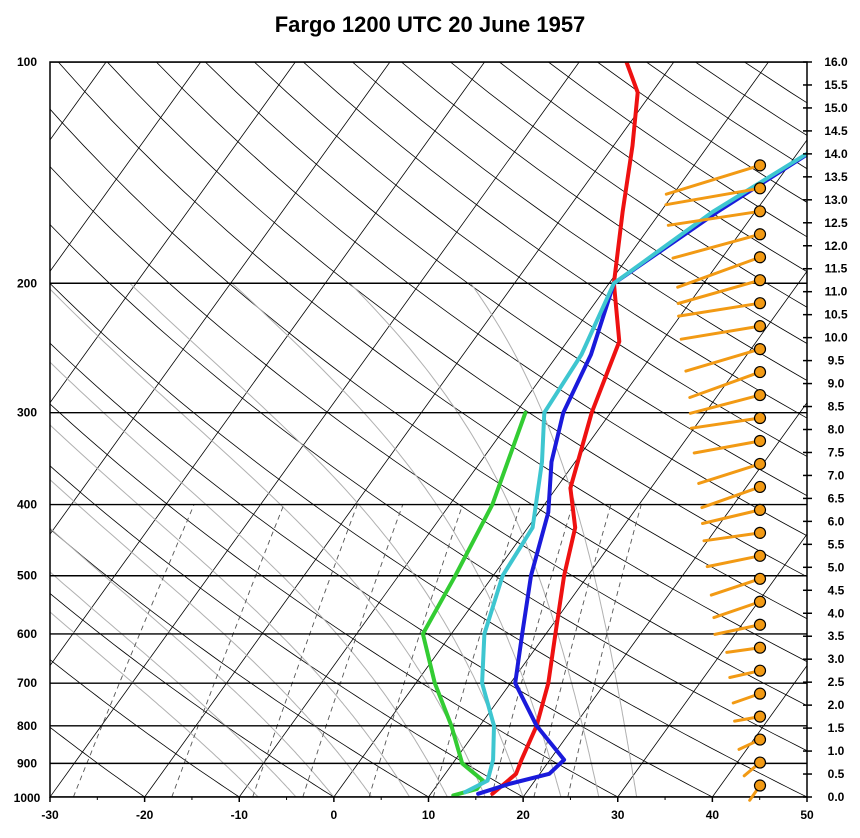  Describe the element at coordinates (713, 815) in the screenshot. I see `x-tick-label: 40` at that location.